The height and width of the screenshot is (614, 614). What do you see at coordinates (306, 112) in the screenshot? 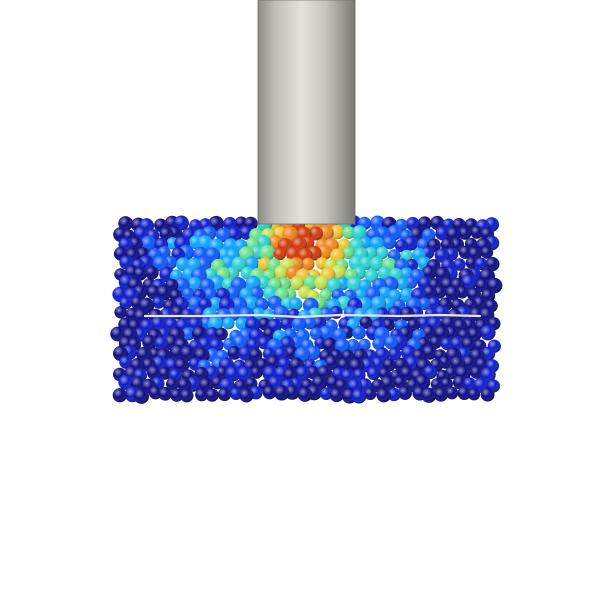
I see `cylinder-indenter` at bounding box center [306, 112].